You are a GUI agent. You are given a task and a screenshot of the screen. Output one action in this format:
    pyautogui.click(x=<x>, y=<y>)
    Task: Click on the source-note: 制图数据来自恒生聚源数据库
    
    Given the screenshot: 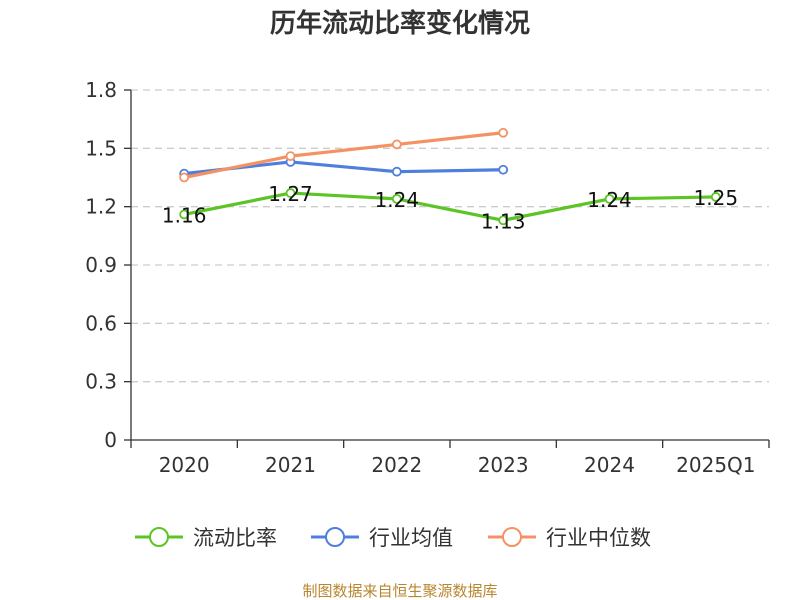 What is the action you would take?
    pyautogui.click(x=399, y=591)
    